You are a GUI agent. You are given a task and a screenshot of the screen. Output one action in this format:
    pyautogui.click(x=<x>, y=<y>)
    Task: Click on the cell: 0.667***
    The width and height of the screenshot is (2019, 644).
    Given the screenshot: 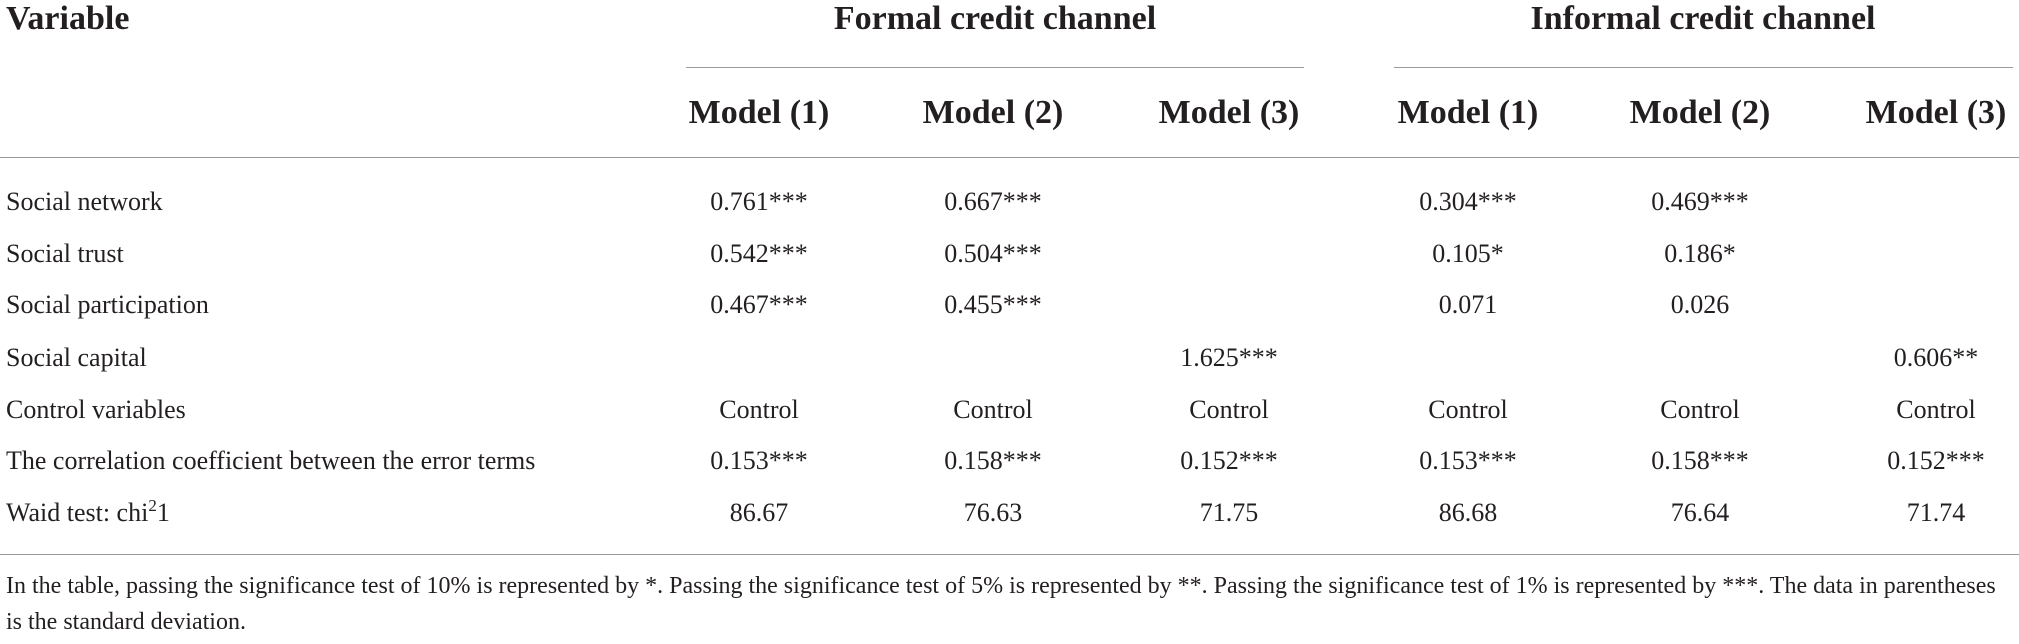 What is the action you would take?
    pyautogui.click(x=993, y=201)
    